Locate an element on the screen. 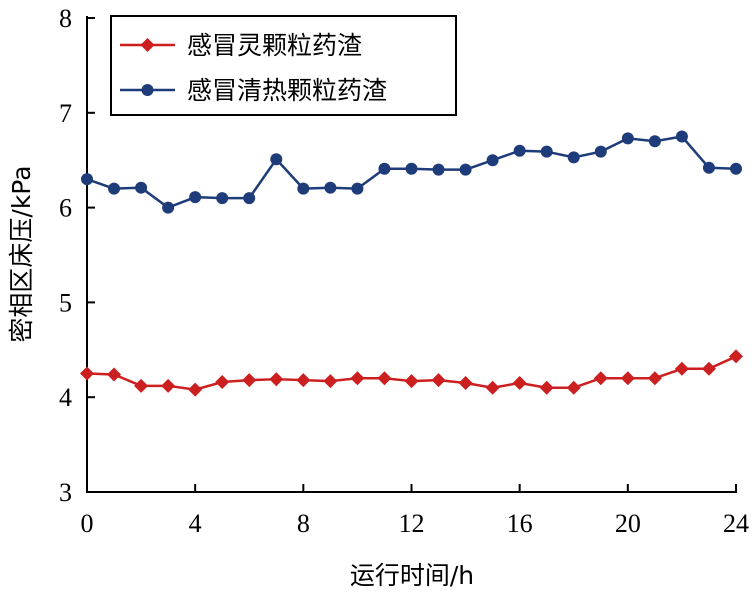 Image resolution: width=752 pixels, height=592 pixels. legend-label-series-1: 感冒灵颗粒药渣 is located at coordinates (274, 45).